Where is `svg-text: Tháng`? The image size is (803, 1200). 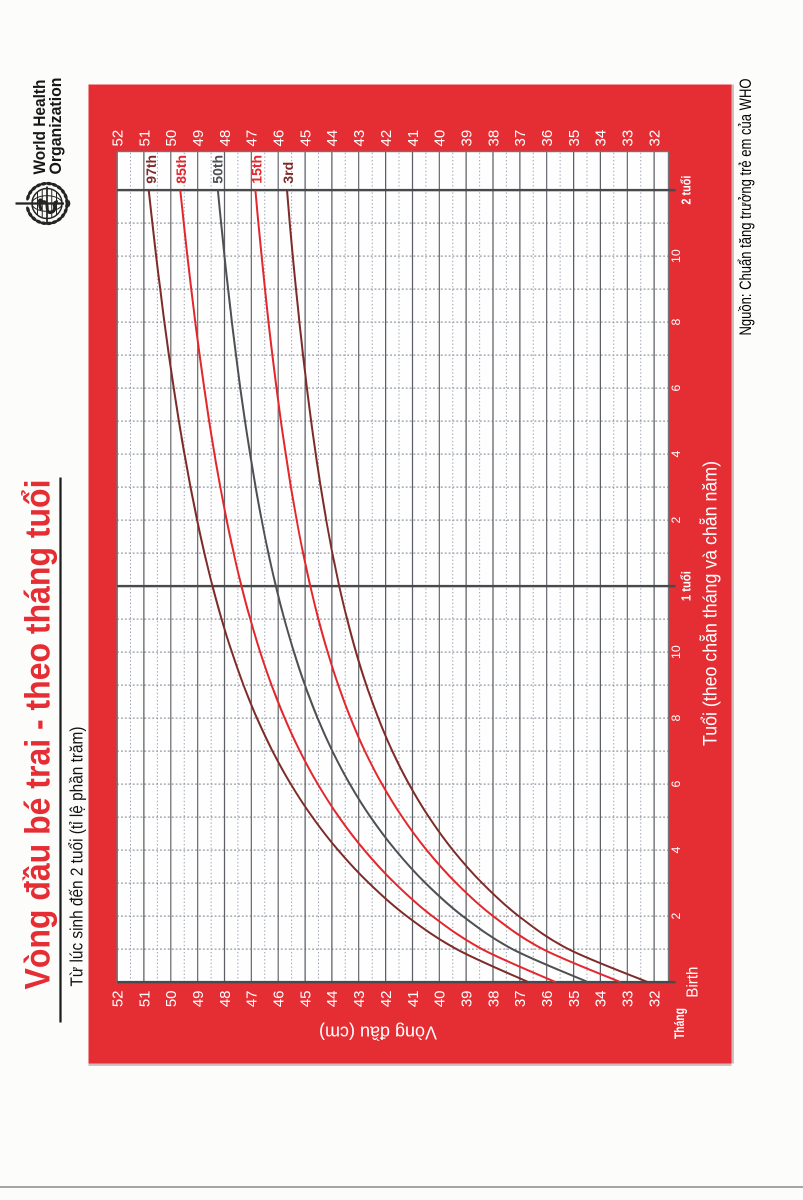 svg-text: Tháng is located at coordinates (679, 1023).